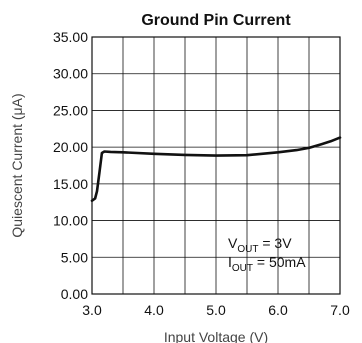 Image resolution: width=362 pixels, height=343 pixels. Describe the element at coordinates (74, 294) in the screenshot. I see `y-tick-label: 0.00` at that location.